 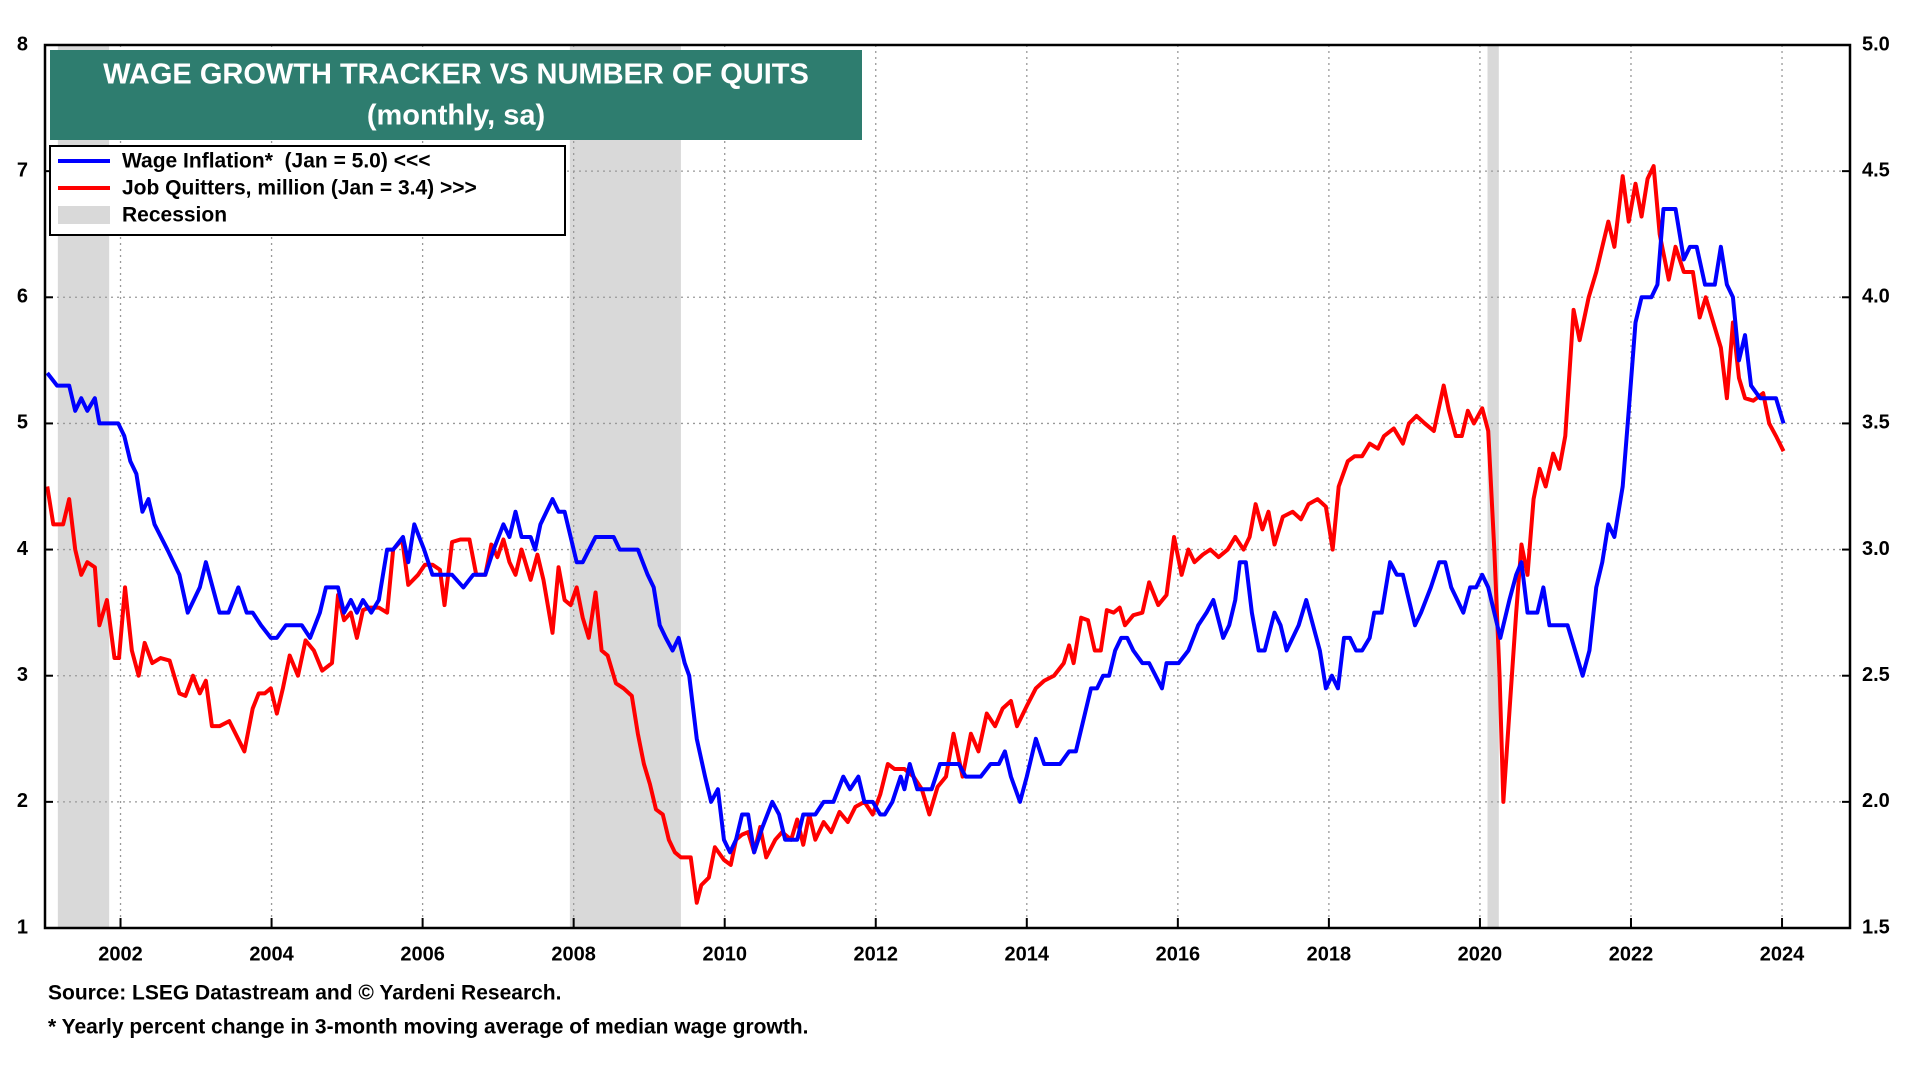 I want to click on y2-tick-label: 2.5, so click(x=1876, y=675).